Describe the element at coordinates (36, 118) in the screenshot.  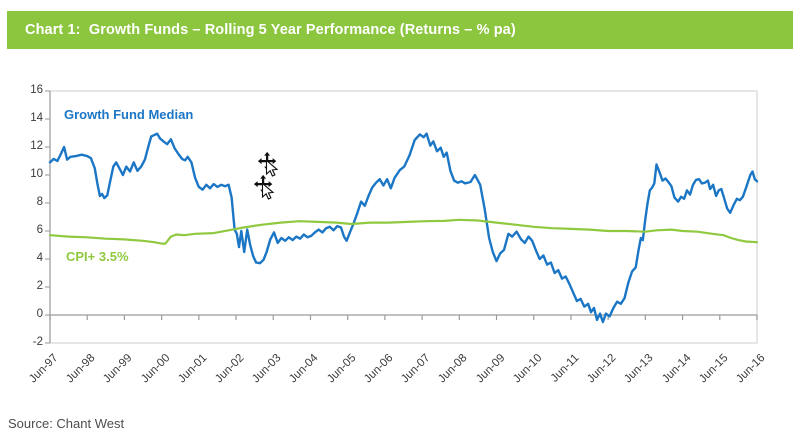
I see `y-axis-tick-label: 14` at that location.